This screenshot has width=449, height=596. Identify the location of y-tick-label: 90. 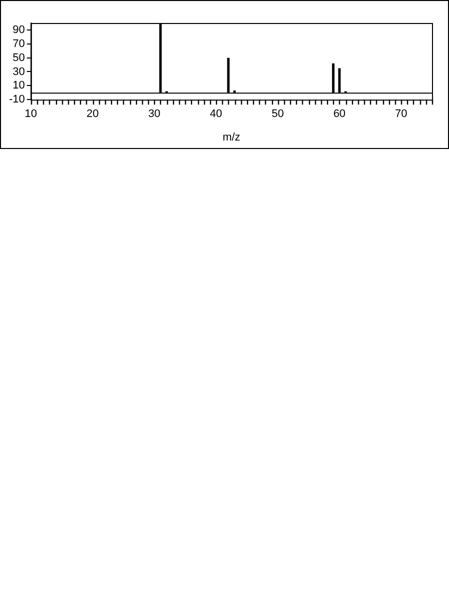
(18, 30).